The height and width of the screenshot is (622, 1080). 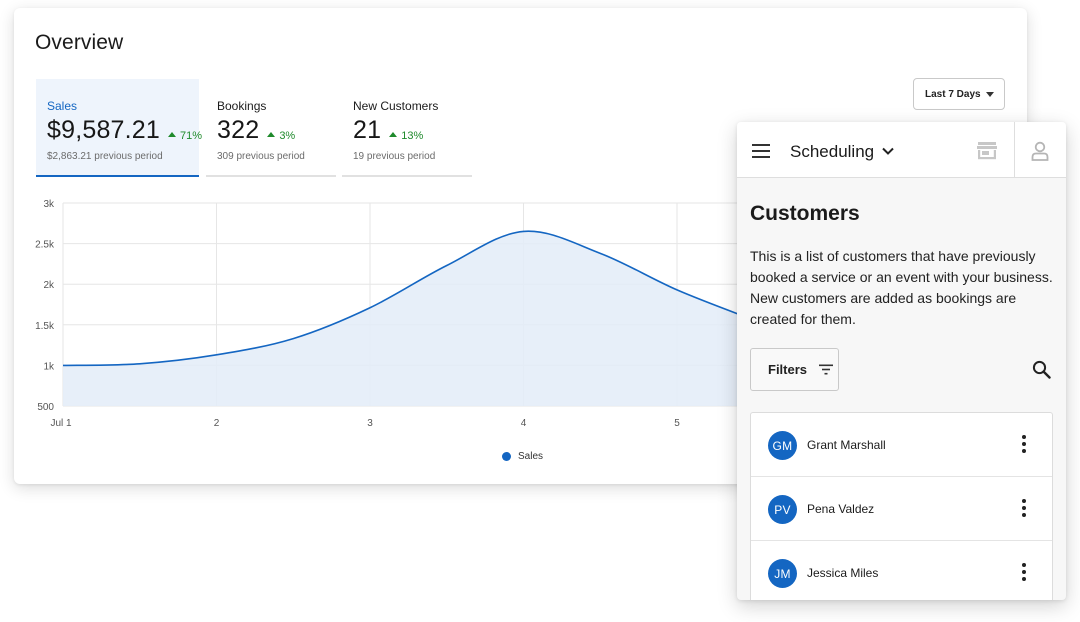 What do you see at coordinates (367, 130) in the screenshot?
I see `stat-value: 21` at bounding box center [367, 130].